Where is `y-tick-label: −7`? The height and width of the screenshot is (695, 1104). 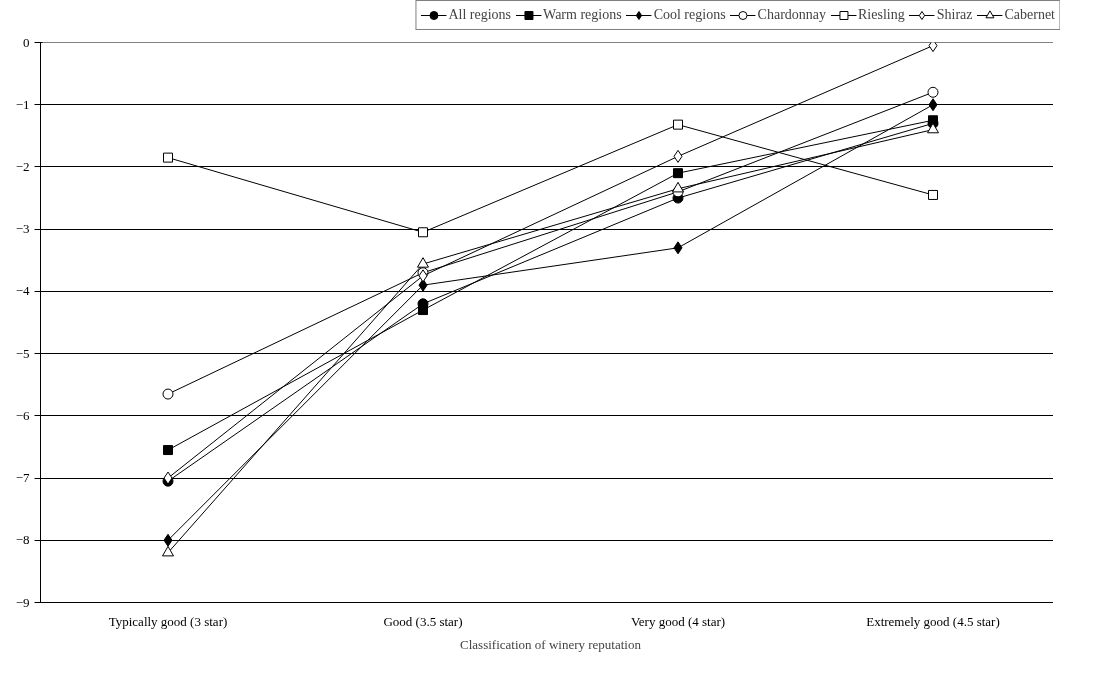 y-tick-label: −7 is located at coordinates (22, 478).